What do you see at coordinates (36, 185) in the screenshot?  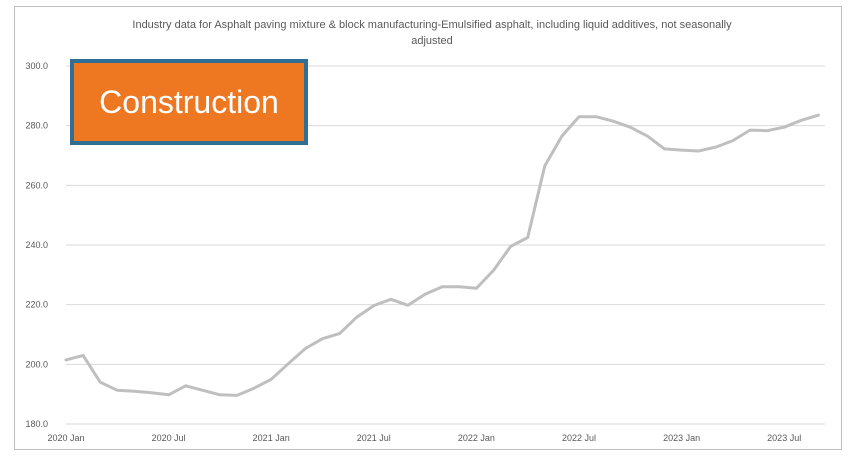 I see `y-tick-label: 260.0` at bounding box center [36, 185].